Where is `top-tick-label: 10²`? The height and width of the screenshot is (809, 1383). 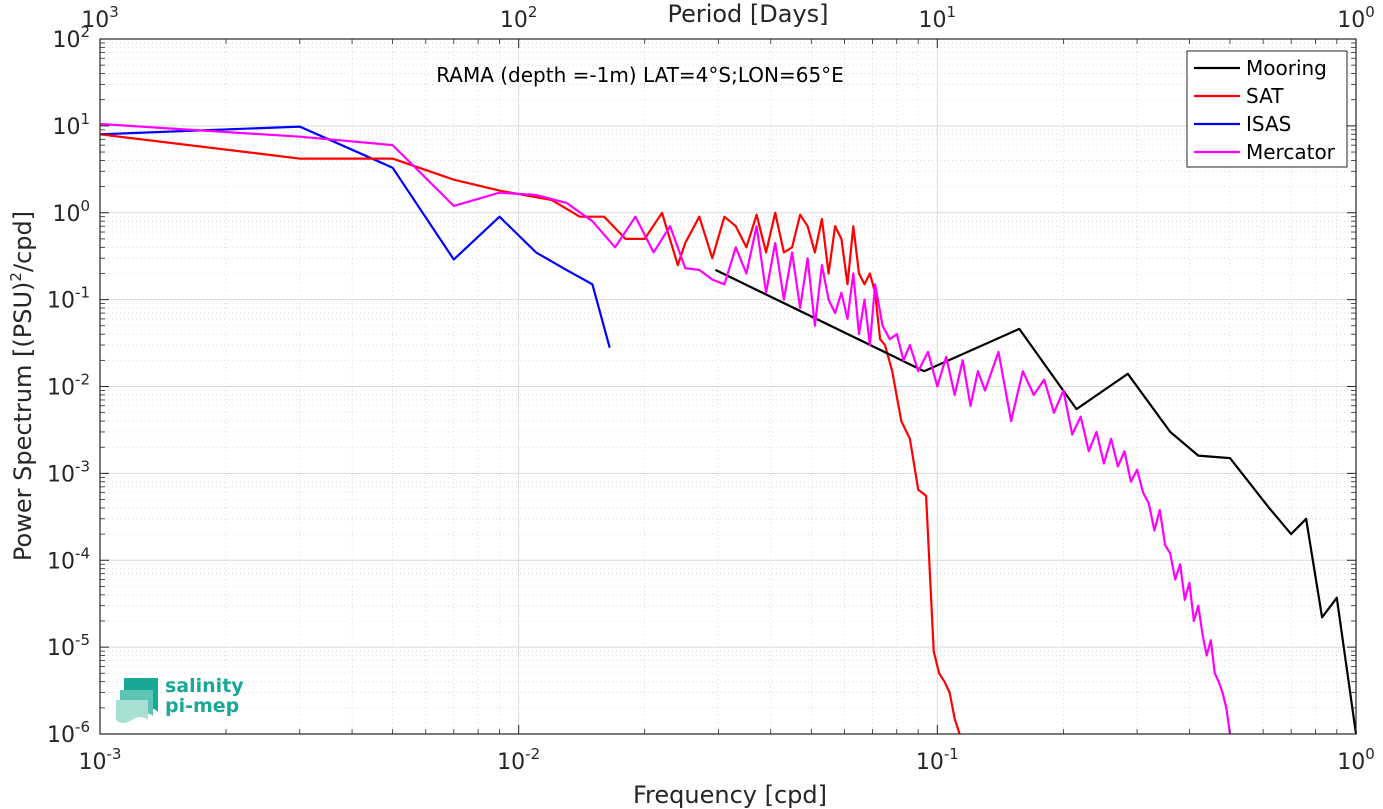 top-tick-label: 10² is located at coordinates (519, 18).